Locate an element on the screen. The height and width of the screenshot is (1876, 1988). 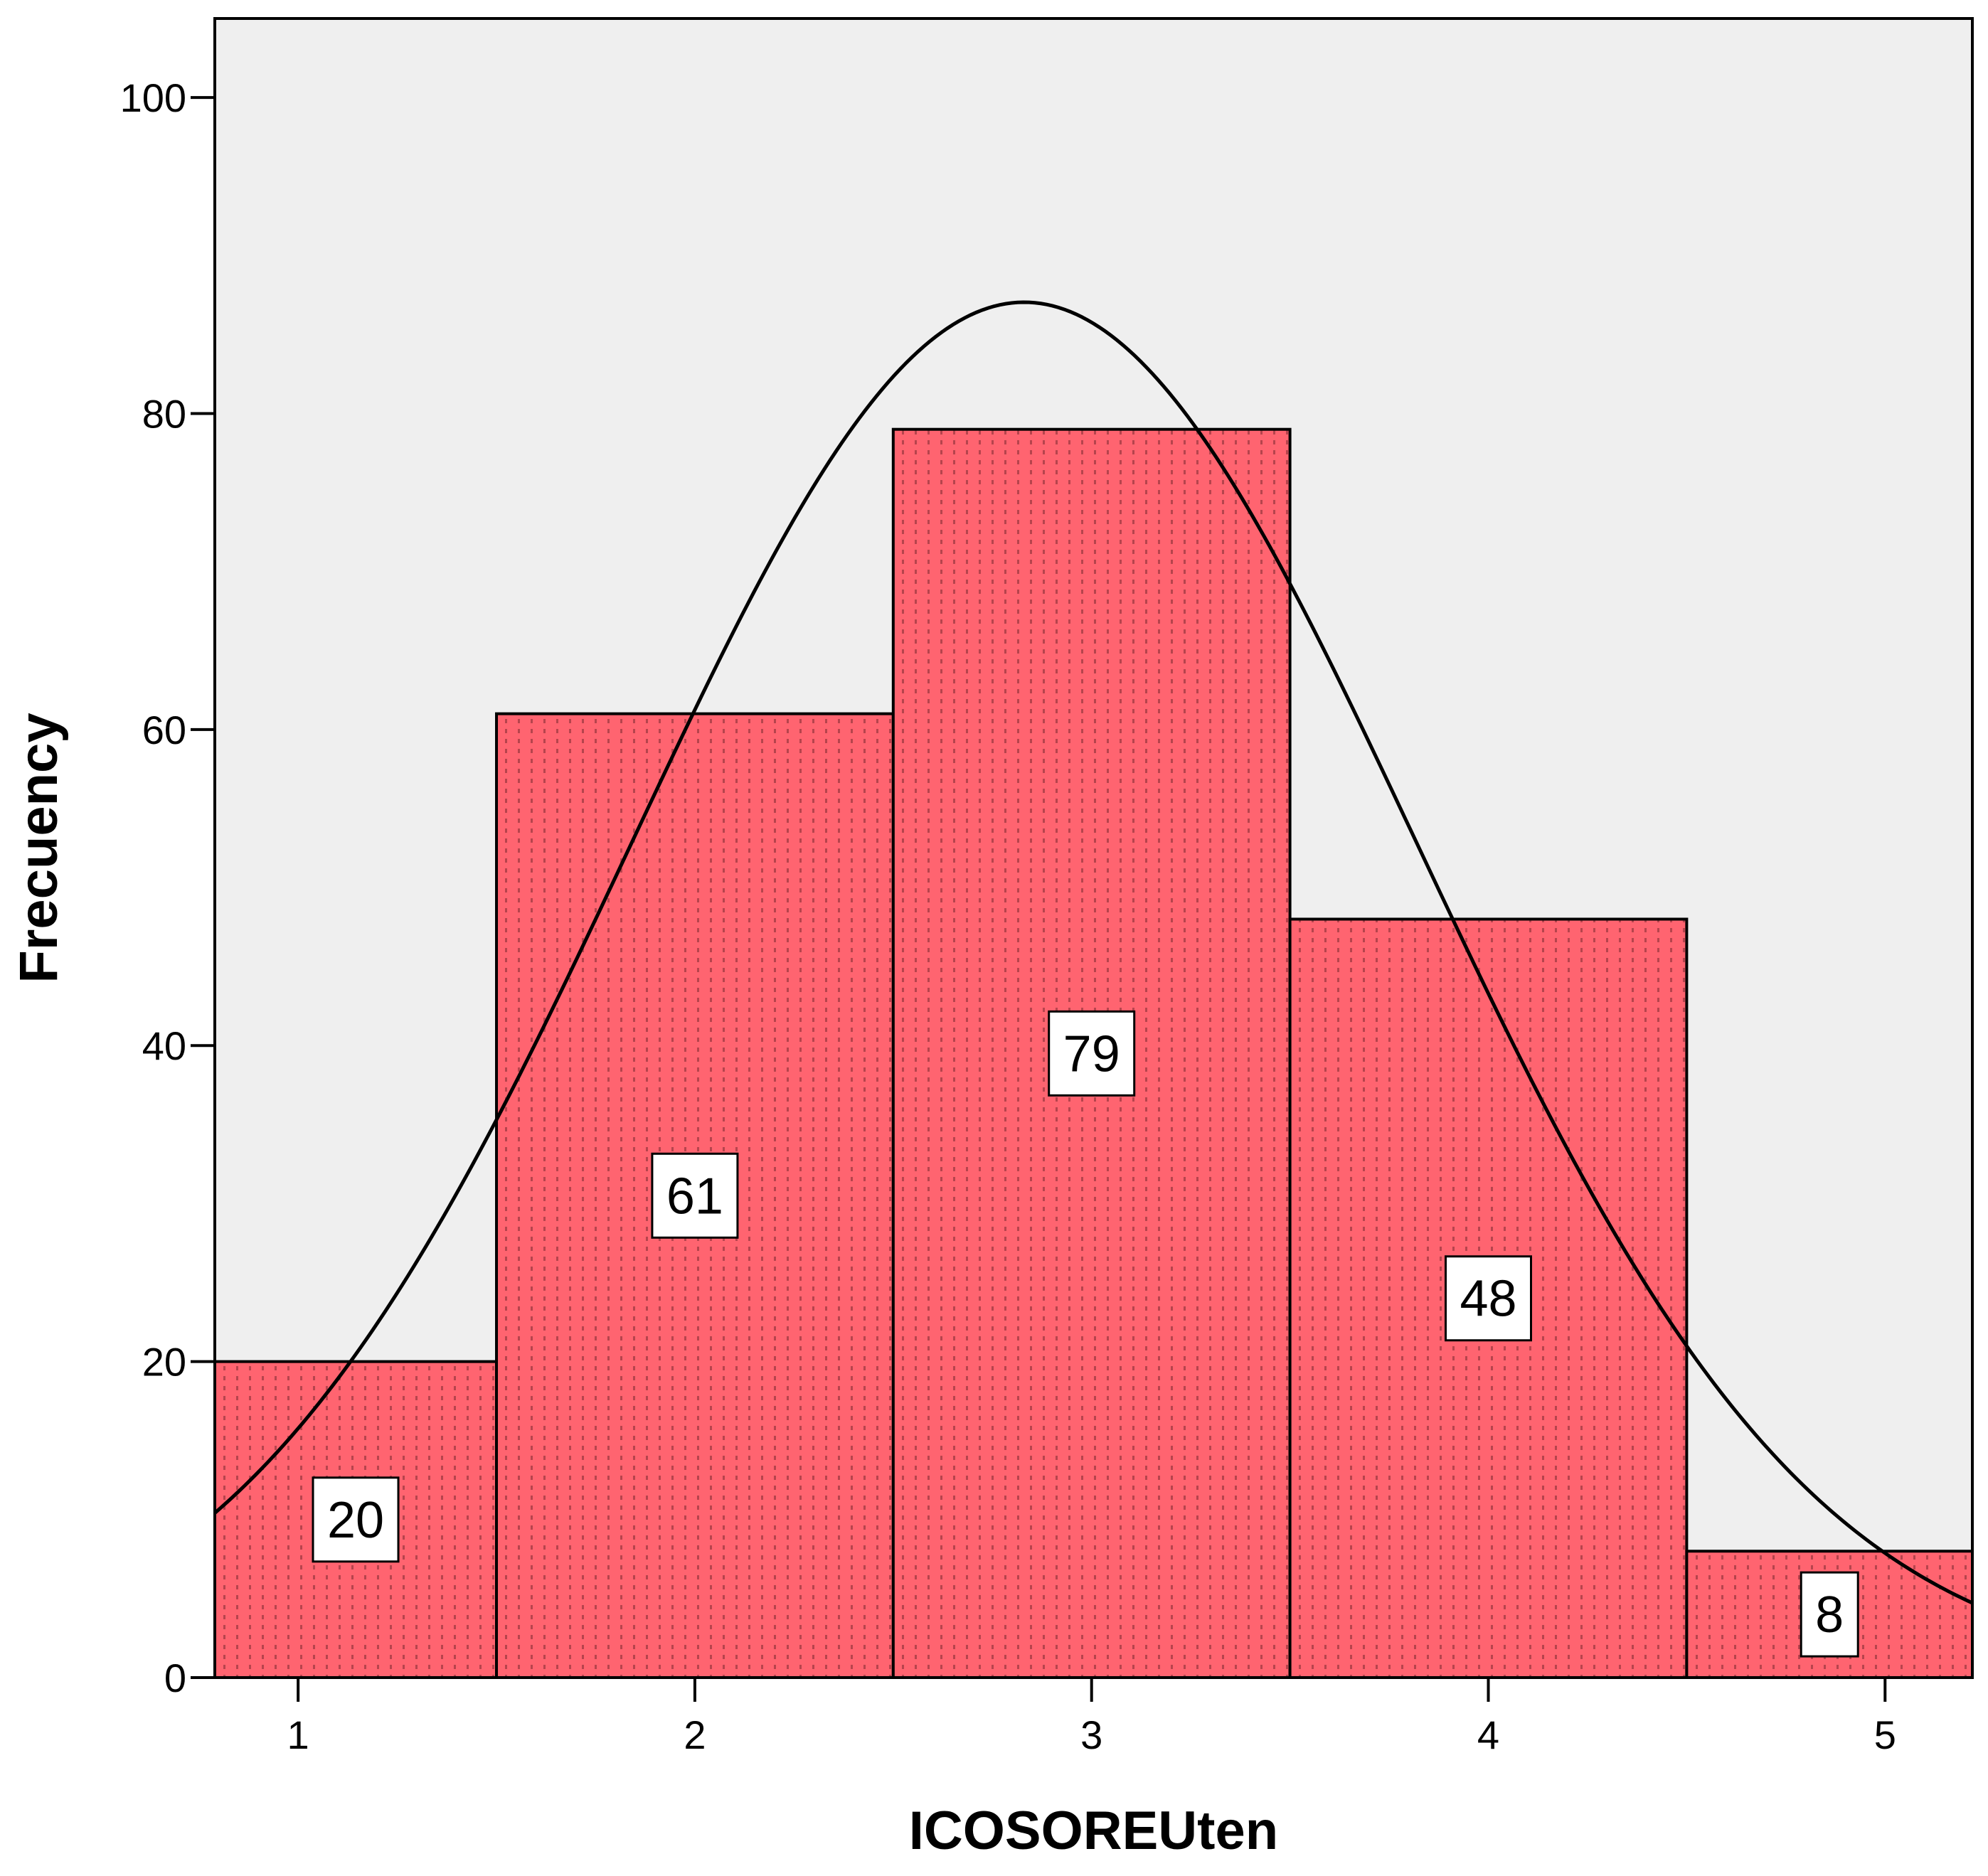
x-tick-label-4: 4 is located at coordinates (1488, 1735).